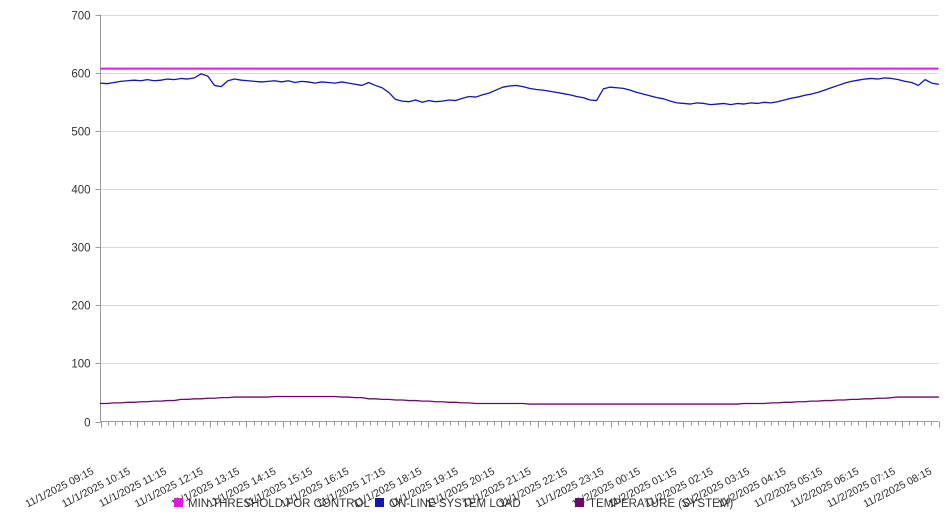  Describe the element at coordinates (279, 504) in the screenshot. I see `legend-item-label: MIN THRESHOLD FOR CONTROL` at that location.